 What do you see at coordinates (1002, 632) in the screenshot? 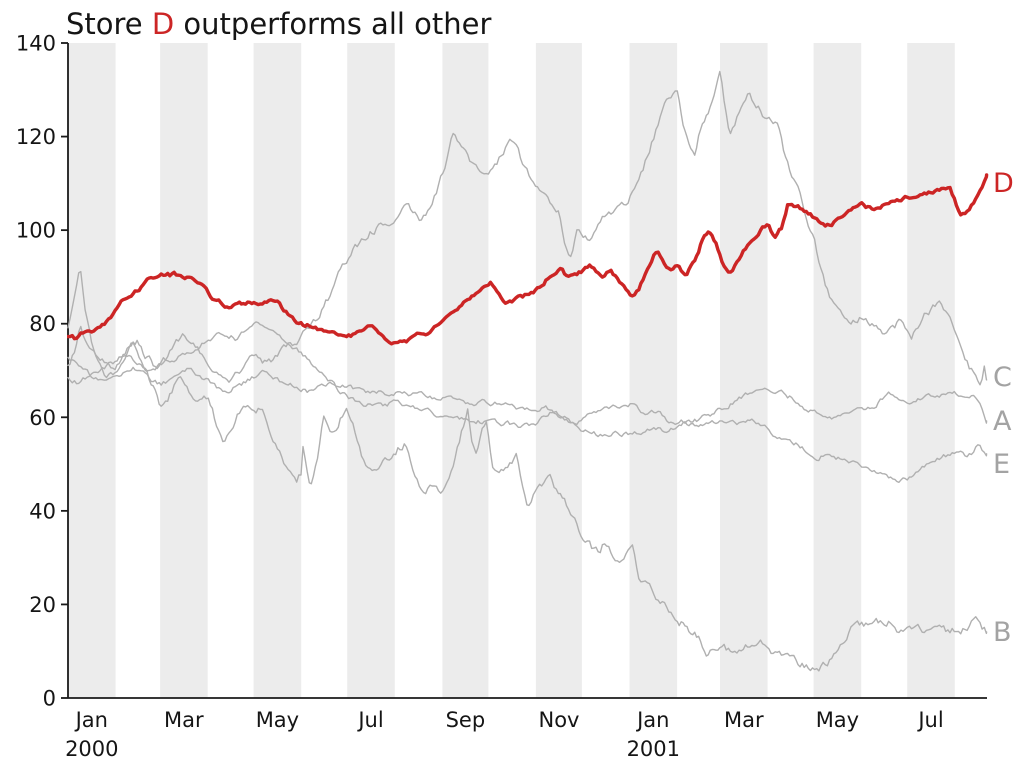
I see `series-label-B: B` at bounding box center [1002, 632].